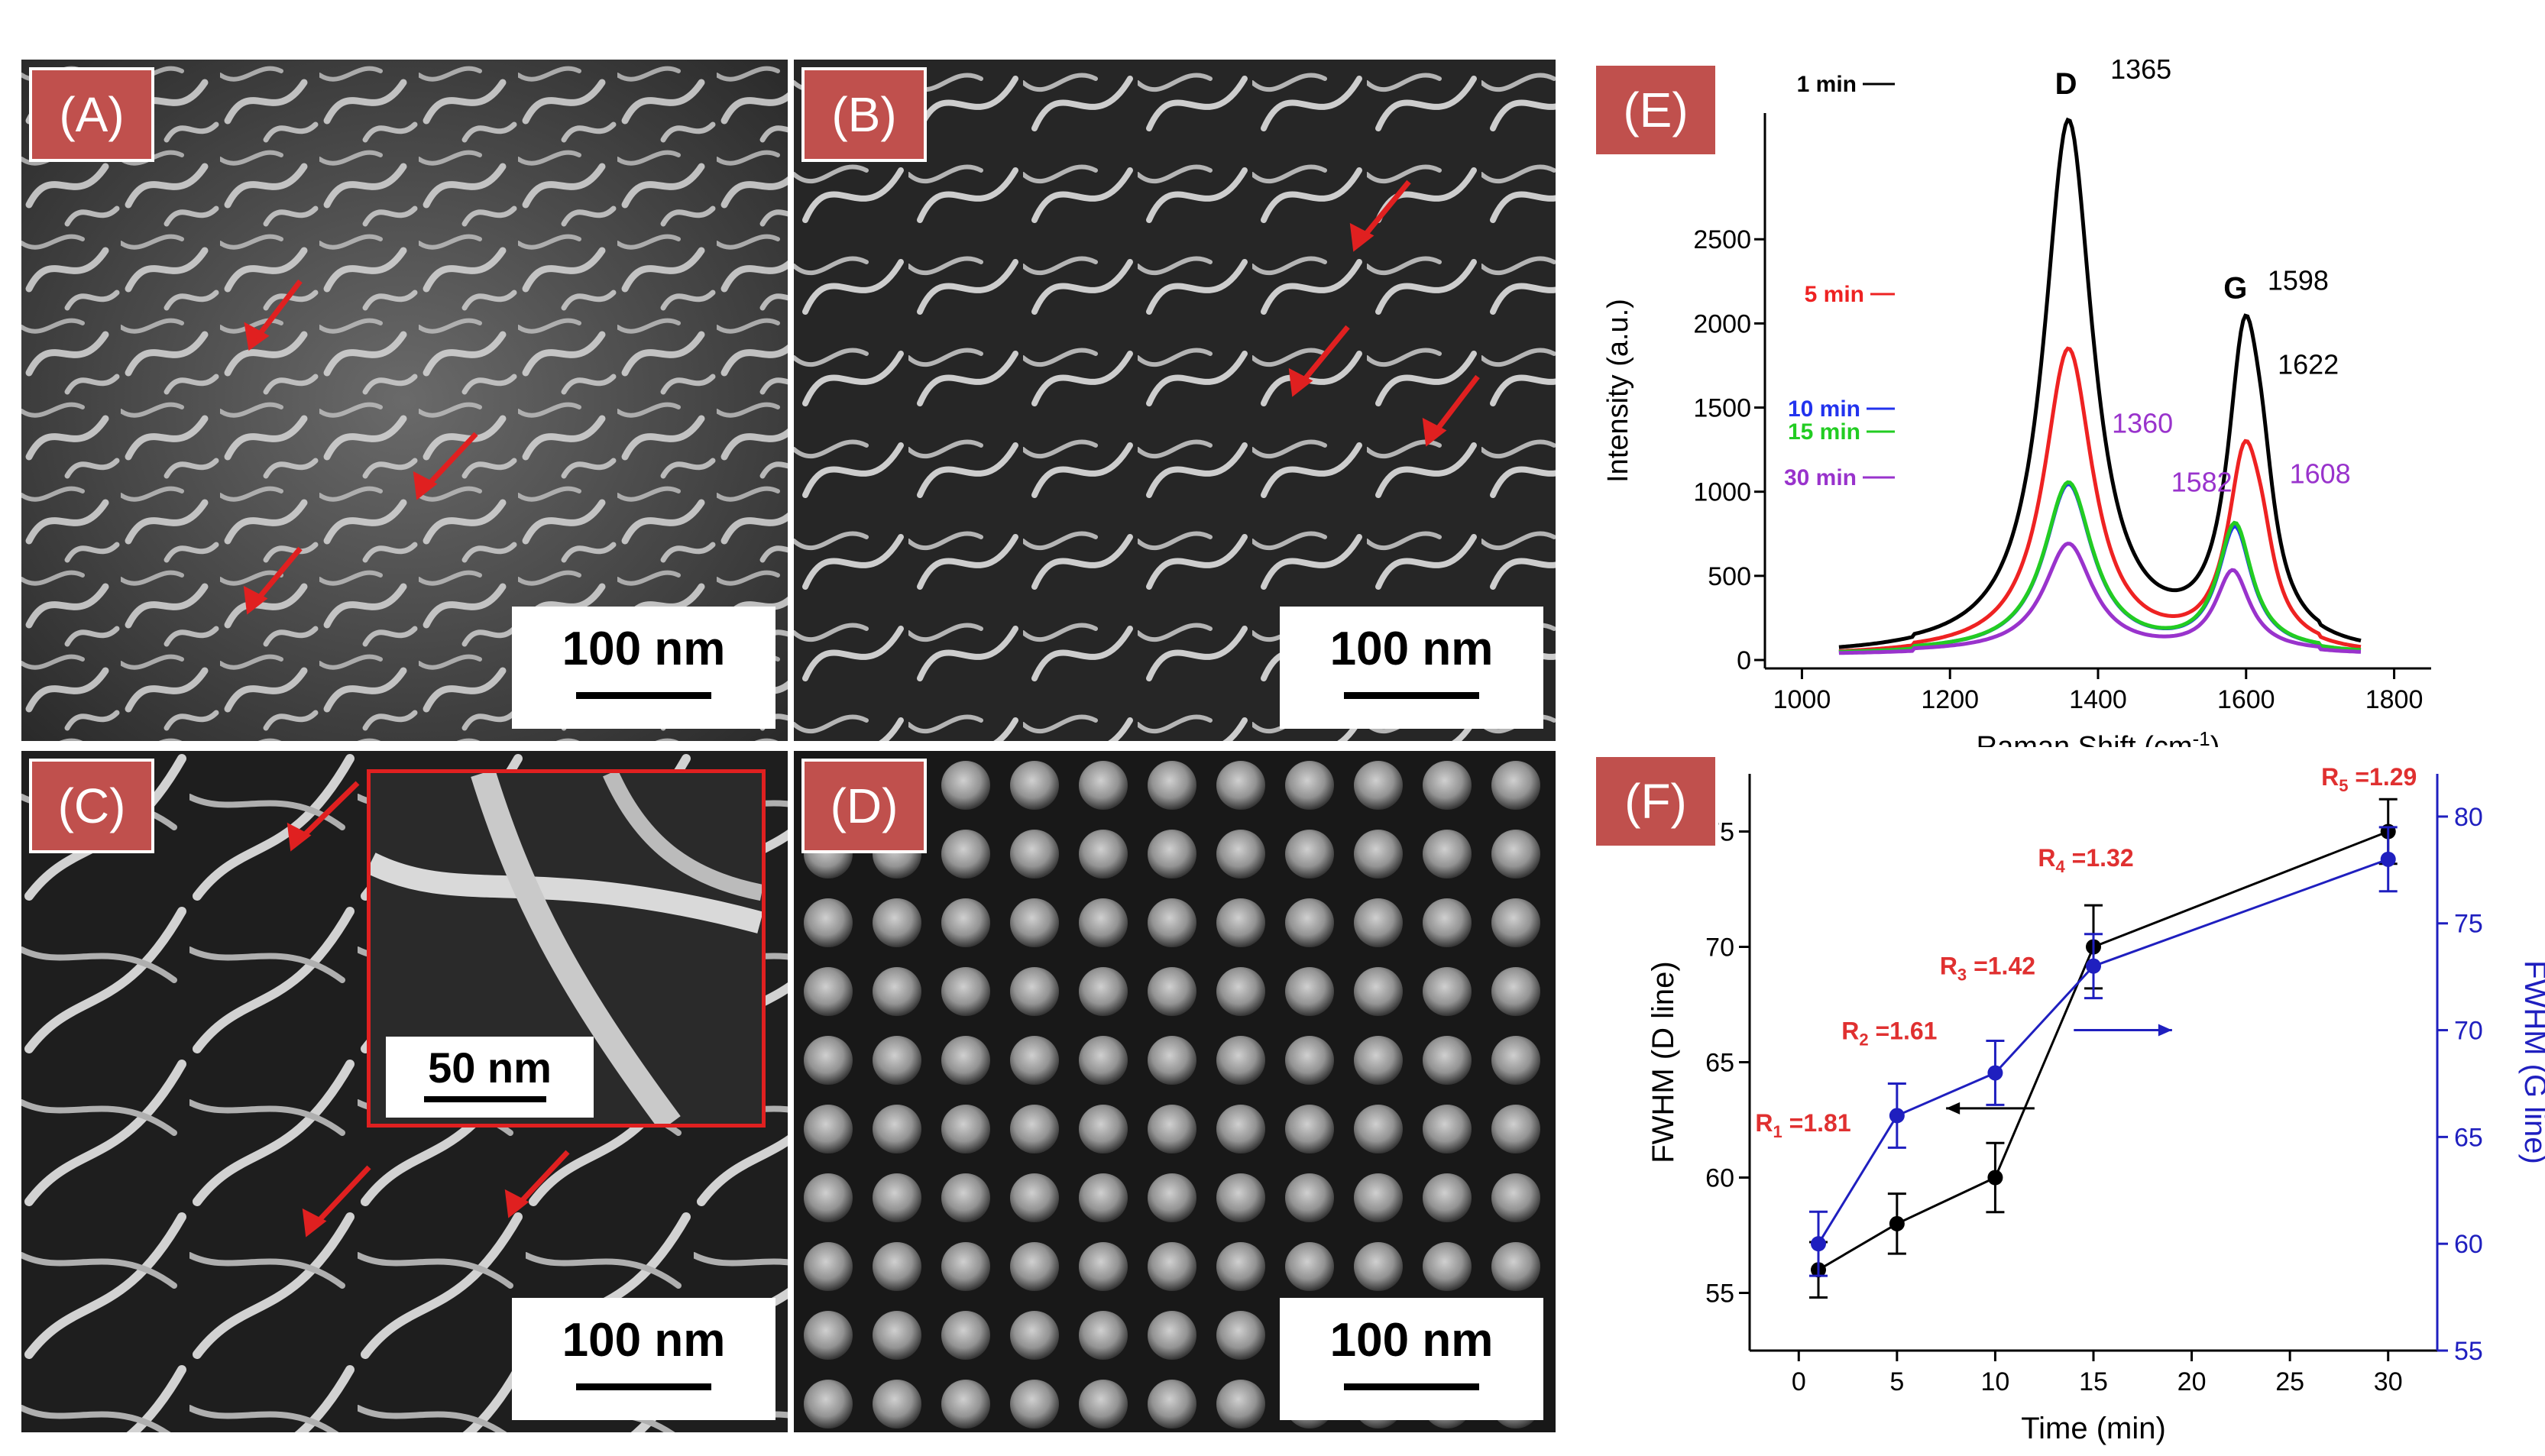  I want to click on scale-label-a: 100 nm, so click(644, 649).